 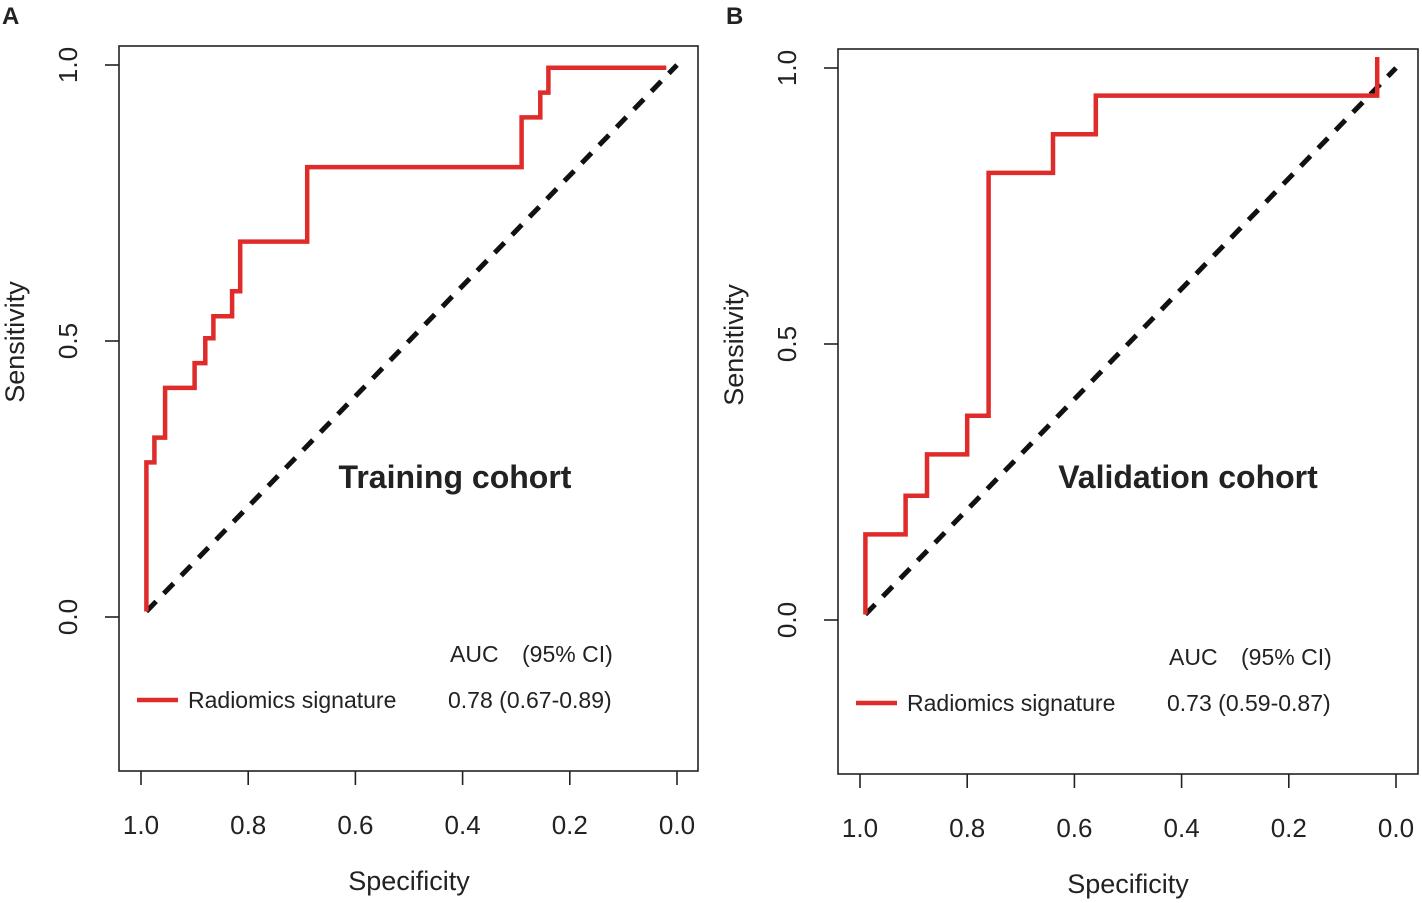 What do you see at coordinates (734, 16) in the screenshot?
I see `panel-label: B` at bounding box center [734, 16].